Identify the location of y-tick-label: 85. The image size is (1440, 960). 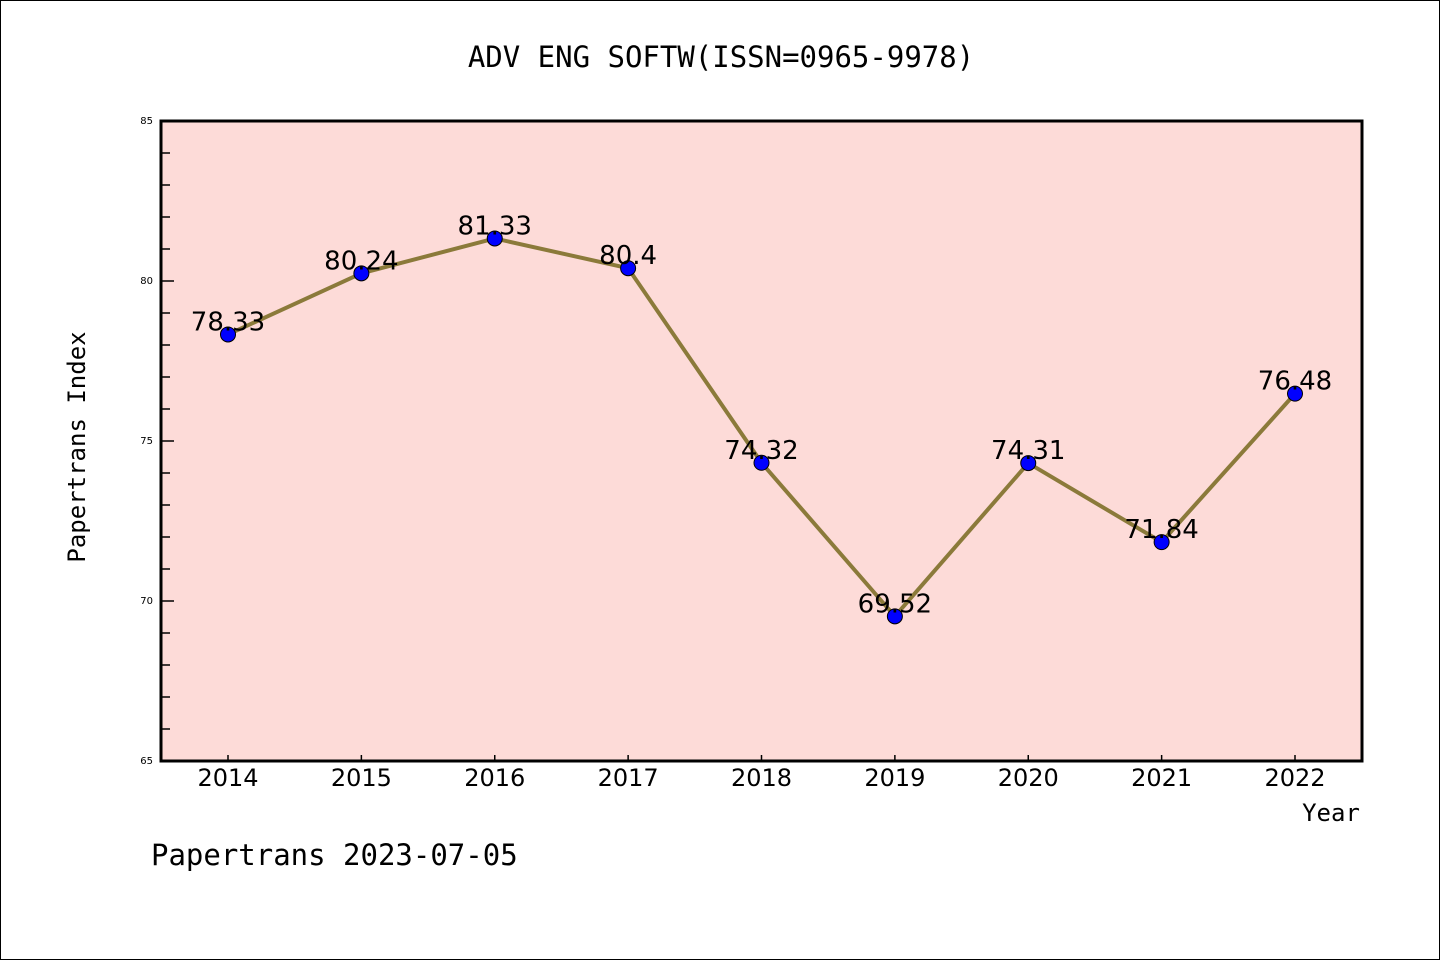
(146, 121).